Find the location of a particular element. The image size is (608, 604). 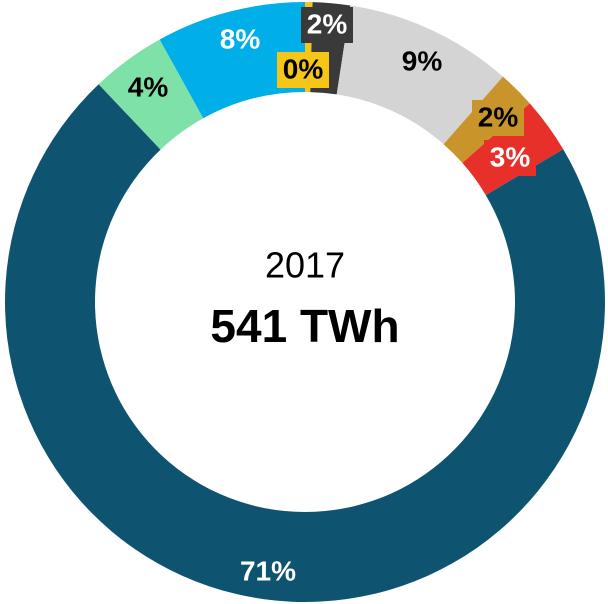

data-label: 0% is located at coordinates (303, 68).